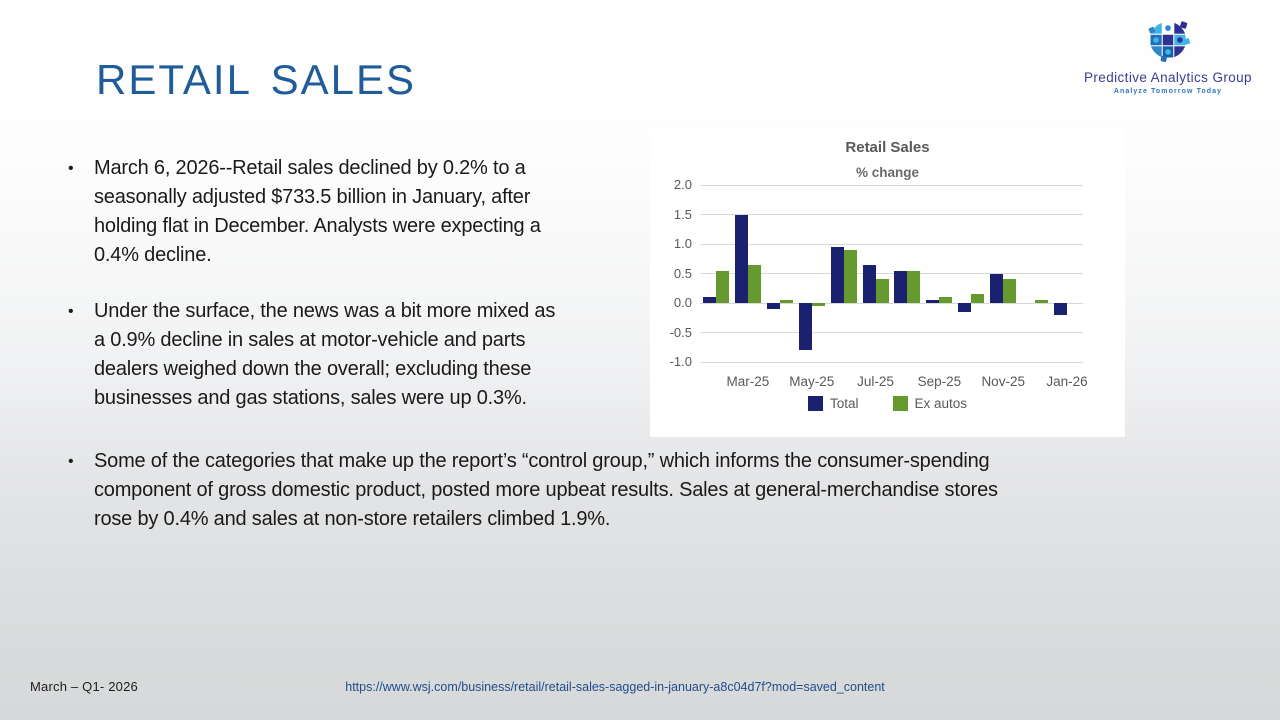 This screenshot has height=720, width=1280. Describe the element at coordinates (875, 381) in the screenshot. I see `x-tick-label: Jul-25` at that location.